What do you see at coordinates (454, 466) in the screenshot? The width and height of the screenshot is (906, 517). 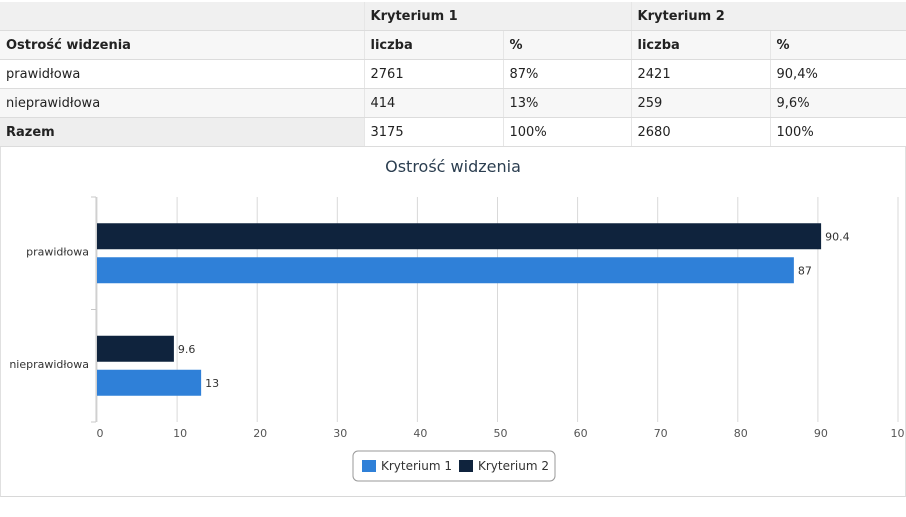 I see `legend-box` at bounding box center [454, 466].